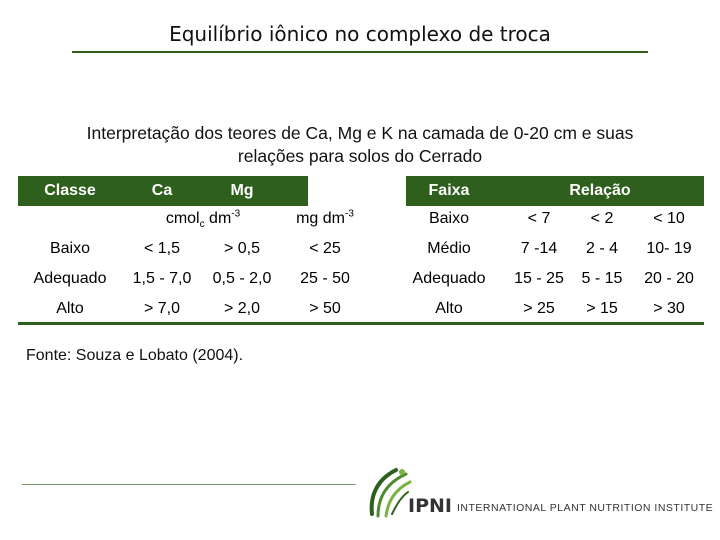 This screenshot has height=540, width=720. Describe the element at coordinates (449, 190) in the screenshot. I see `header-faixa: Faixa` at that location.